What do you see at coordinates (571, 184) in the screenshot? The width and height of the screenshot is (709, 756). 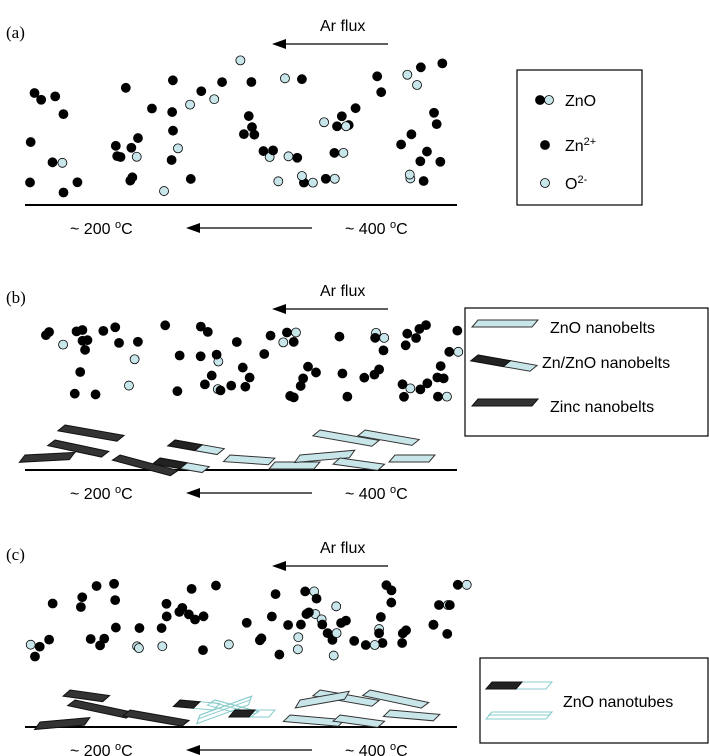 I see `legend-text: O` at bounding box center [571, 184].